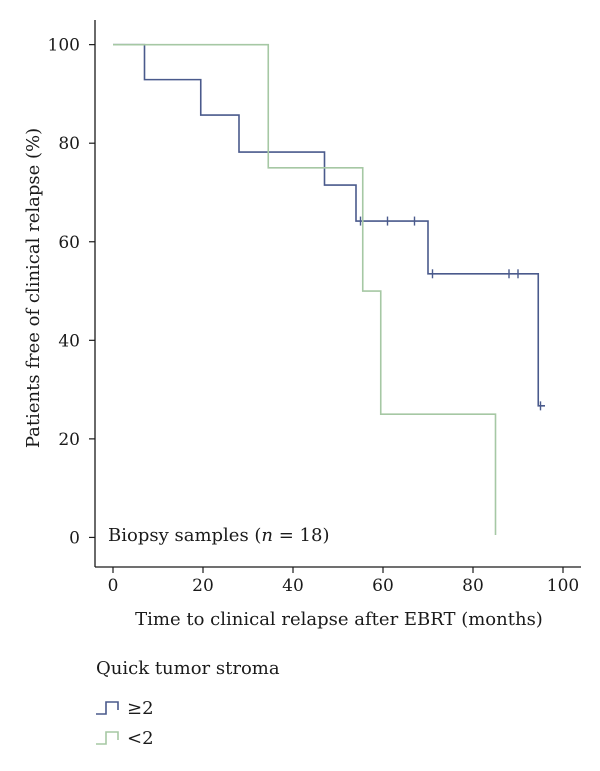 The height and width of the screenshot is (771, 600). What do you see at coordinates (69, 144) in the screenshot?
I see `y-tick-label-80: 80` at bounding box center [69, 144].